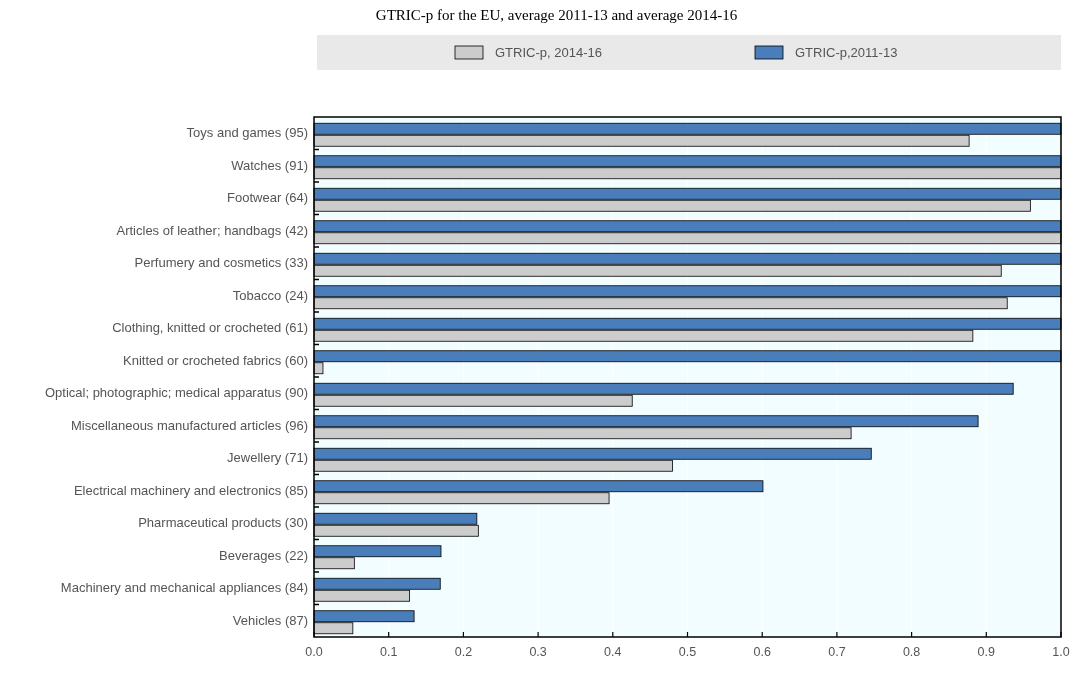 Image resolution: width=1073 pixels, height=675 pixels. I want to click on y-tick-label: Vehicles (87), so click(270, 620).